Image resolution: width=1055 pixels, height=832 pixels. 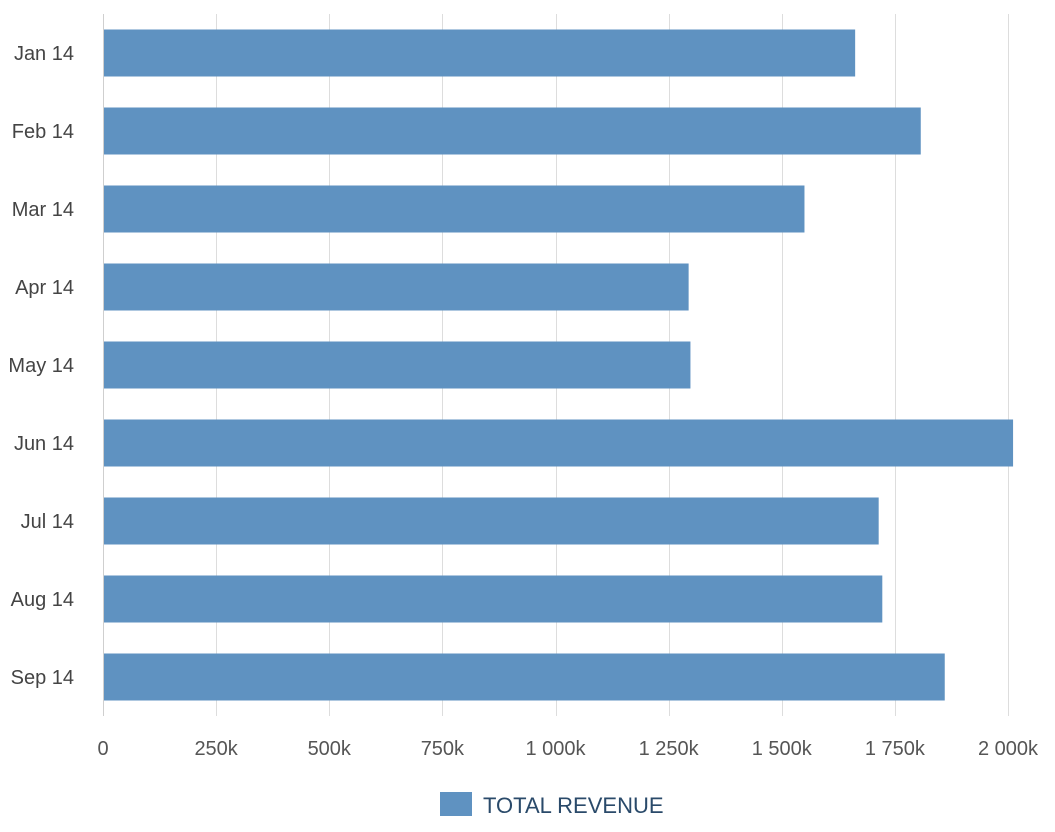 What do you see at coordinates (44, 288) in the screenshot?
I see `category-label: Apr 14` at bounding box center [44, 288].